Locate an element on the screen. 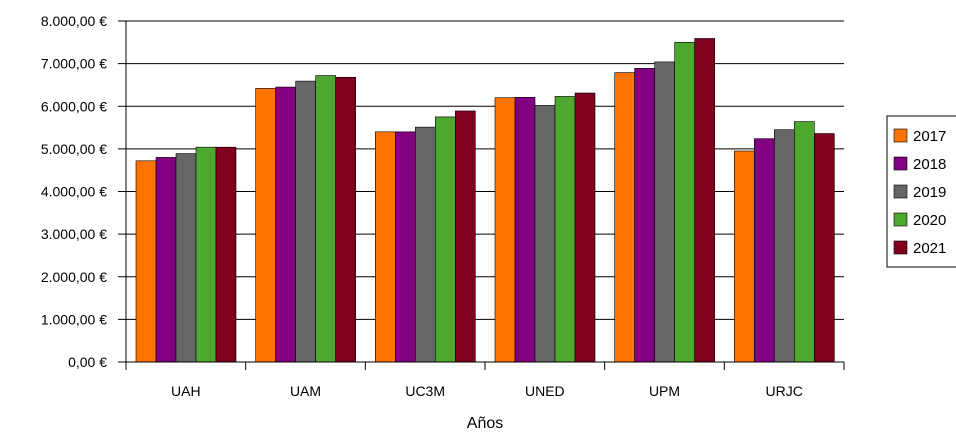  y-tick-label: 5.000,00 € is located at coordinates (74, 149).